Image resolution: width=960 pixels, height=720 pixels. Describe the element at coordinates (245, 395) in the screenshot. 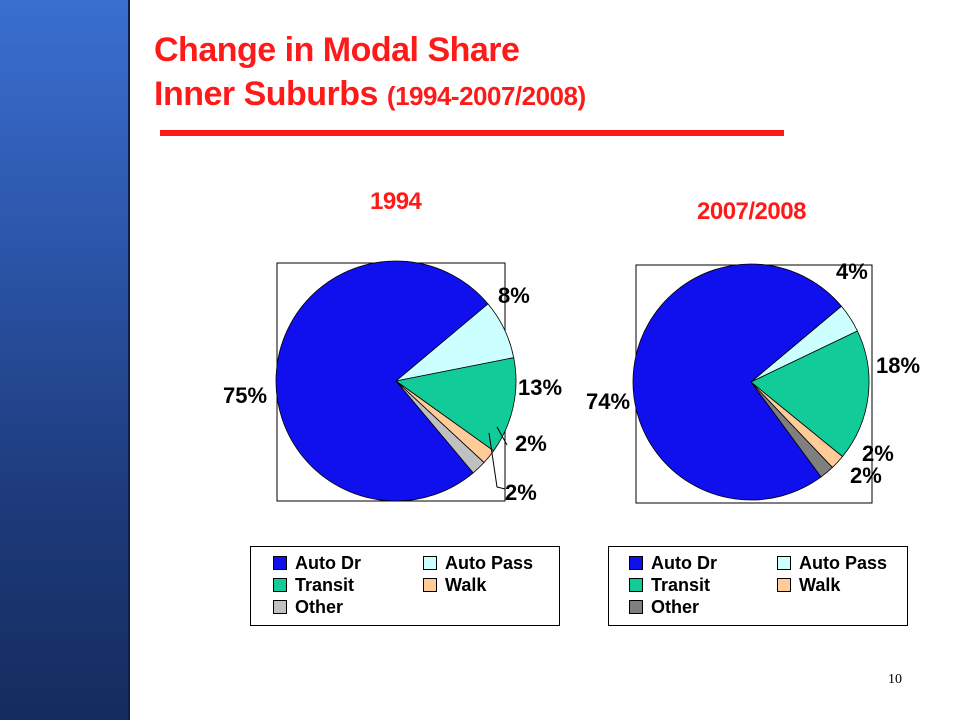

I see `slice-label-auto-dr: 75%` at that location.